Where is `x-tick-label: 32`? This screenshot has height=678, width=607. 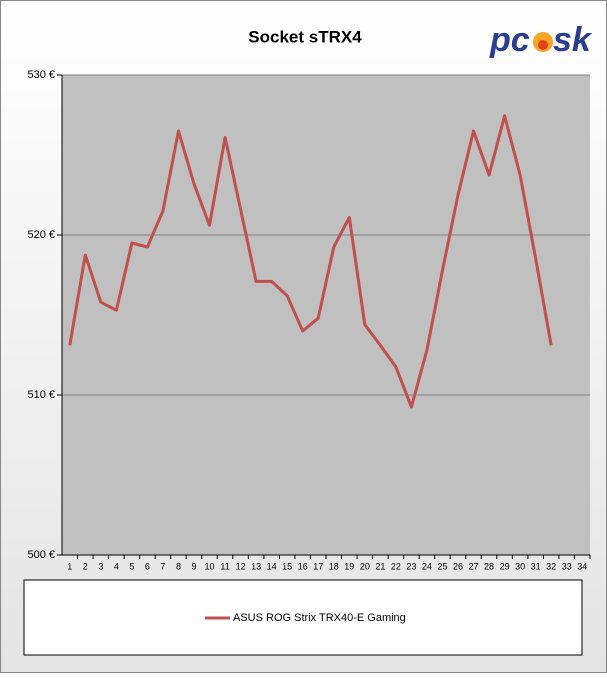 x-tick-label: 32 is located at coordinates (551, 566).